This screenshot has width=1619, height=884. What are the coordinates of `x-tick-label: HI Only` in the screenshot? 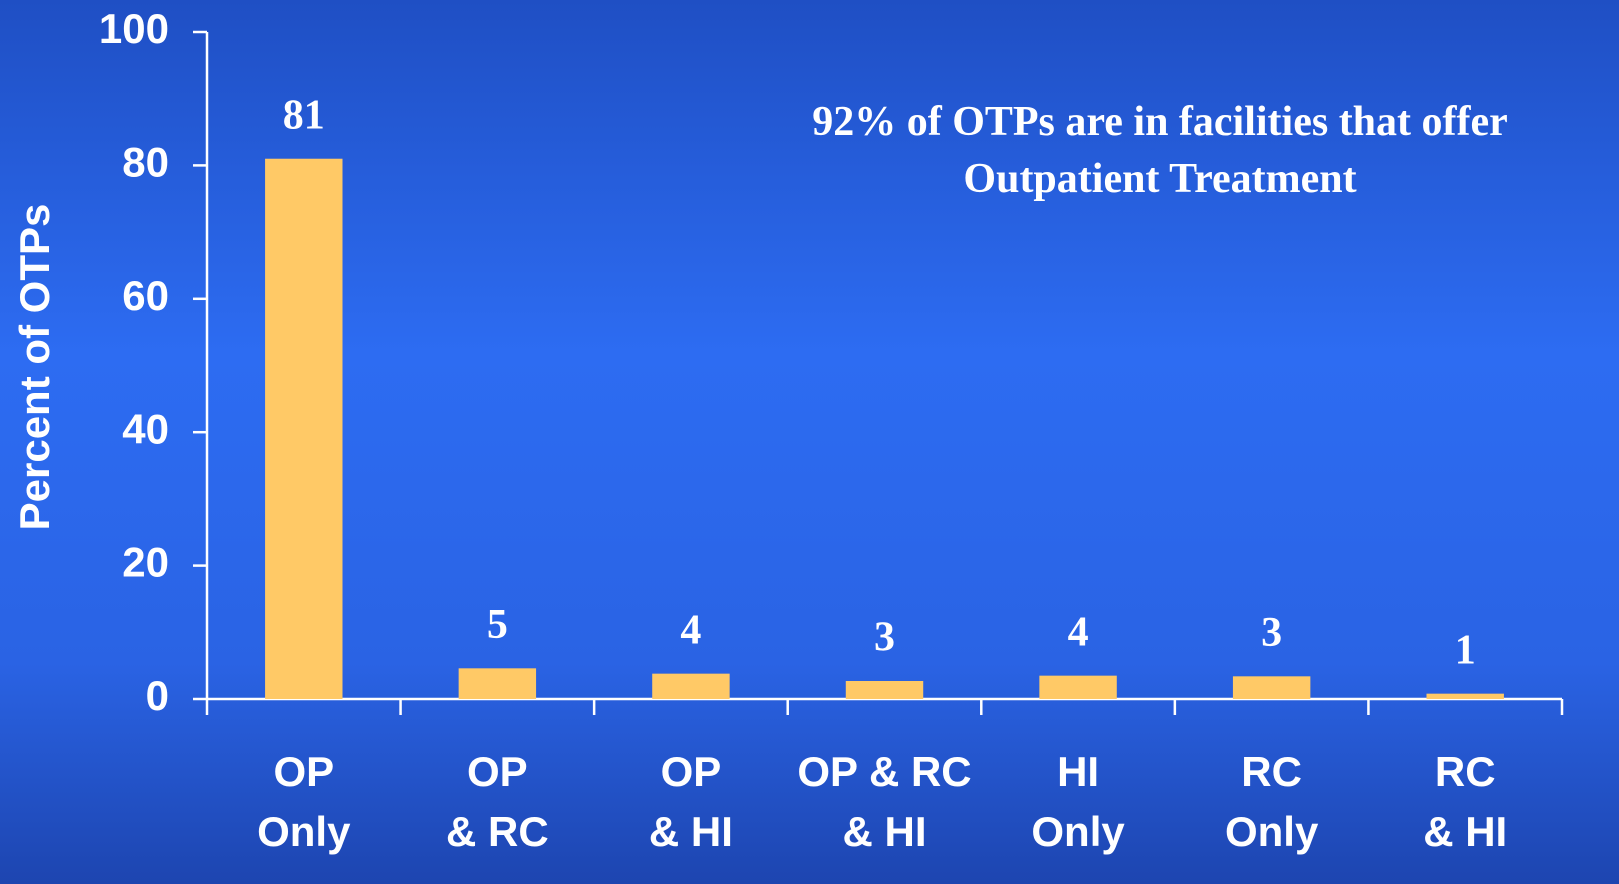 It's located at (1078, 801).